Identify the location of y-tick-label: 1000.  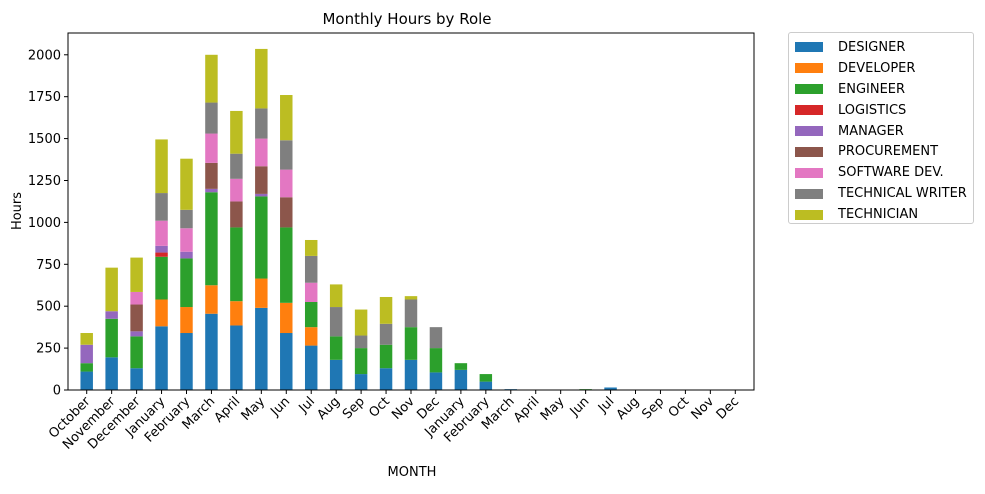
(44, 223).